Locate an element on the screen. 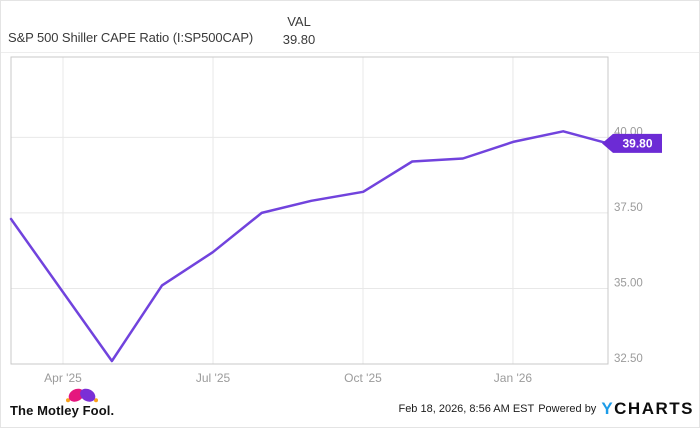 This screenshot has height=428, width=700. ycharts-logo: YCHARTS is located at coordinates (647, 408).